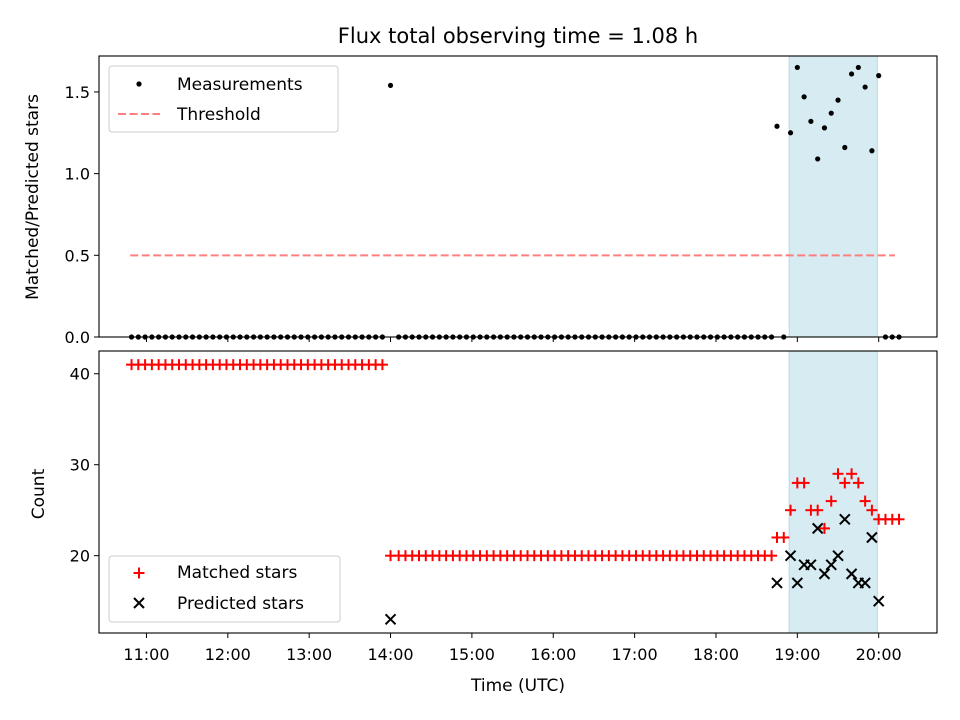 This screenshot has width=960, height=720. I want to click on top-y-axis-label: Matched/Predicted stars, so click(33, 197).